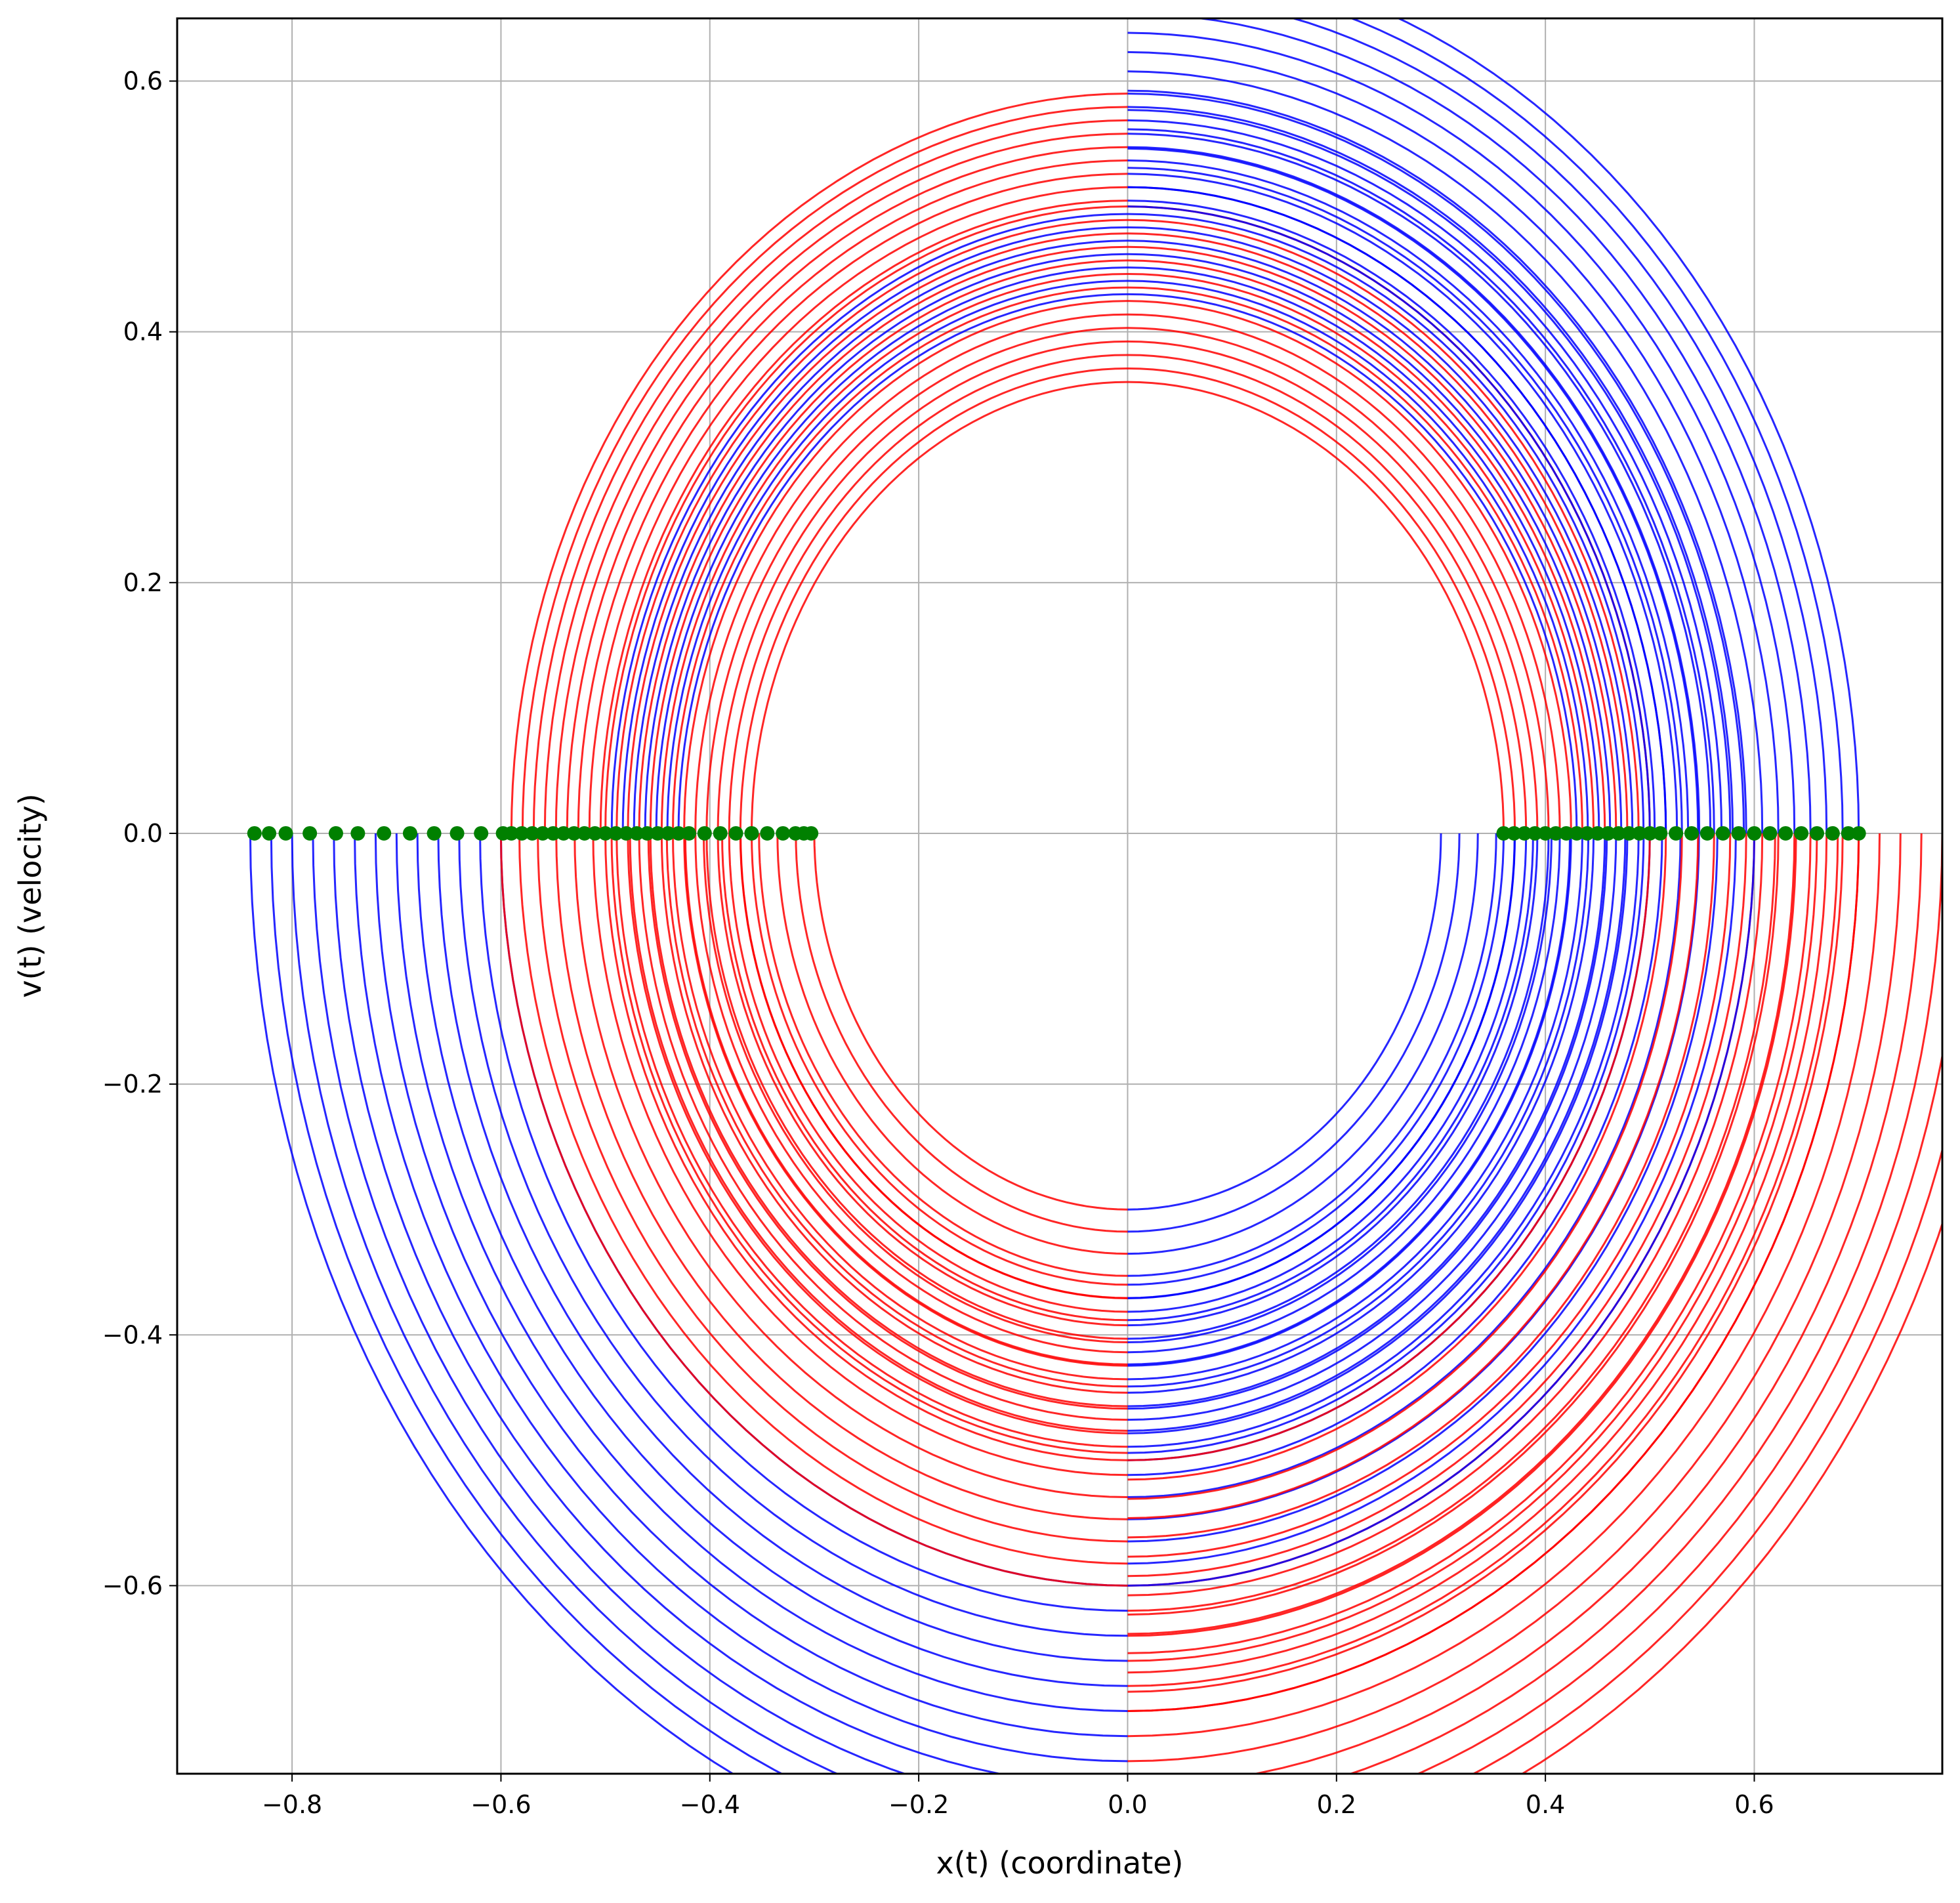 This screenshot has width=1960, height=1903. What do you see at coordinates (143, 332) in the screenshot?
I see `y-tick-label: 0.4` at bounding box center [143, 332].